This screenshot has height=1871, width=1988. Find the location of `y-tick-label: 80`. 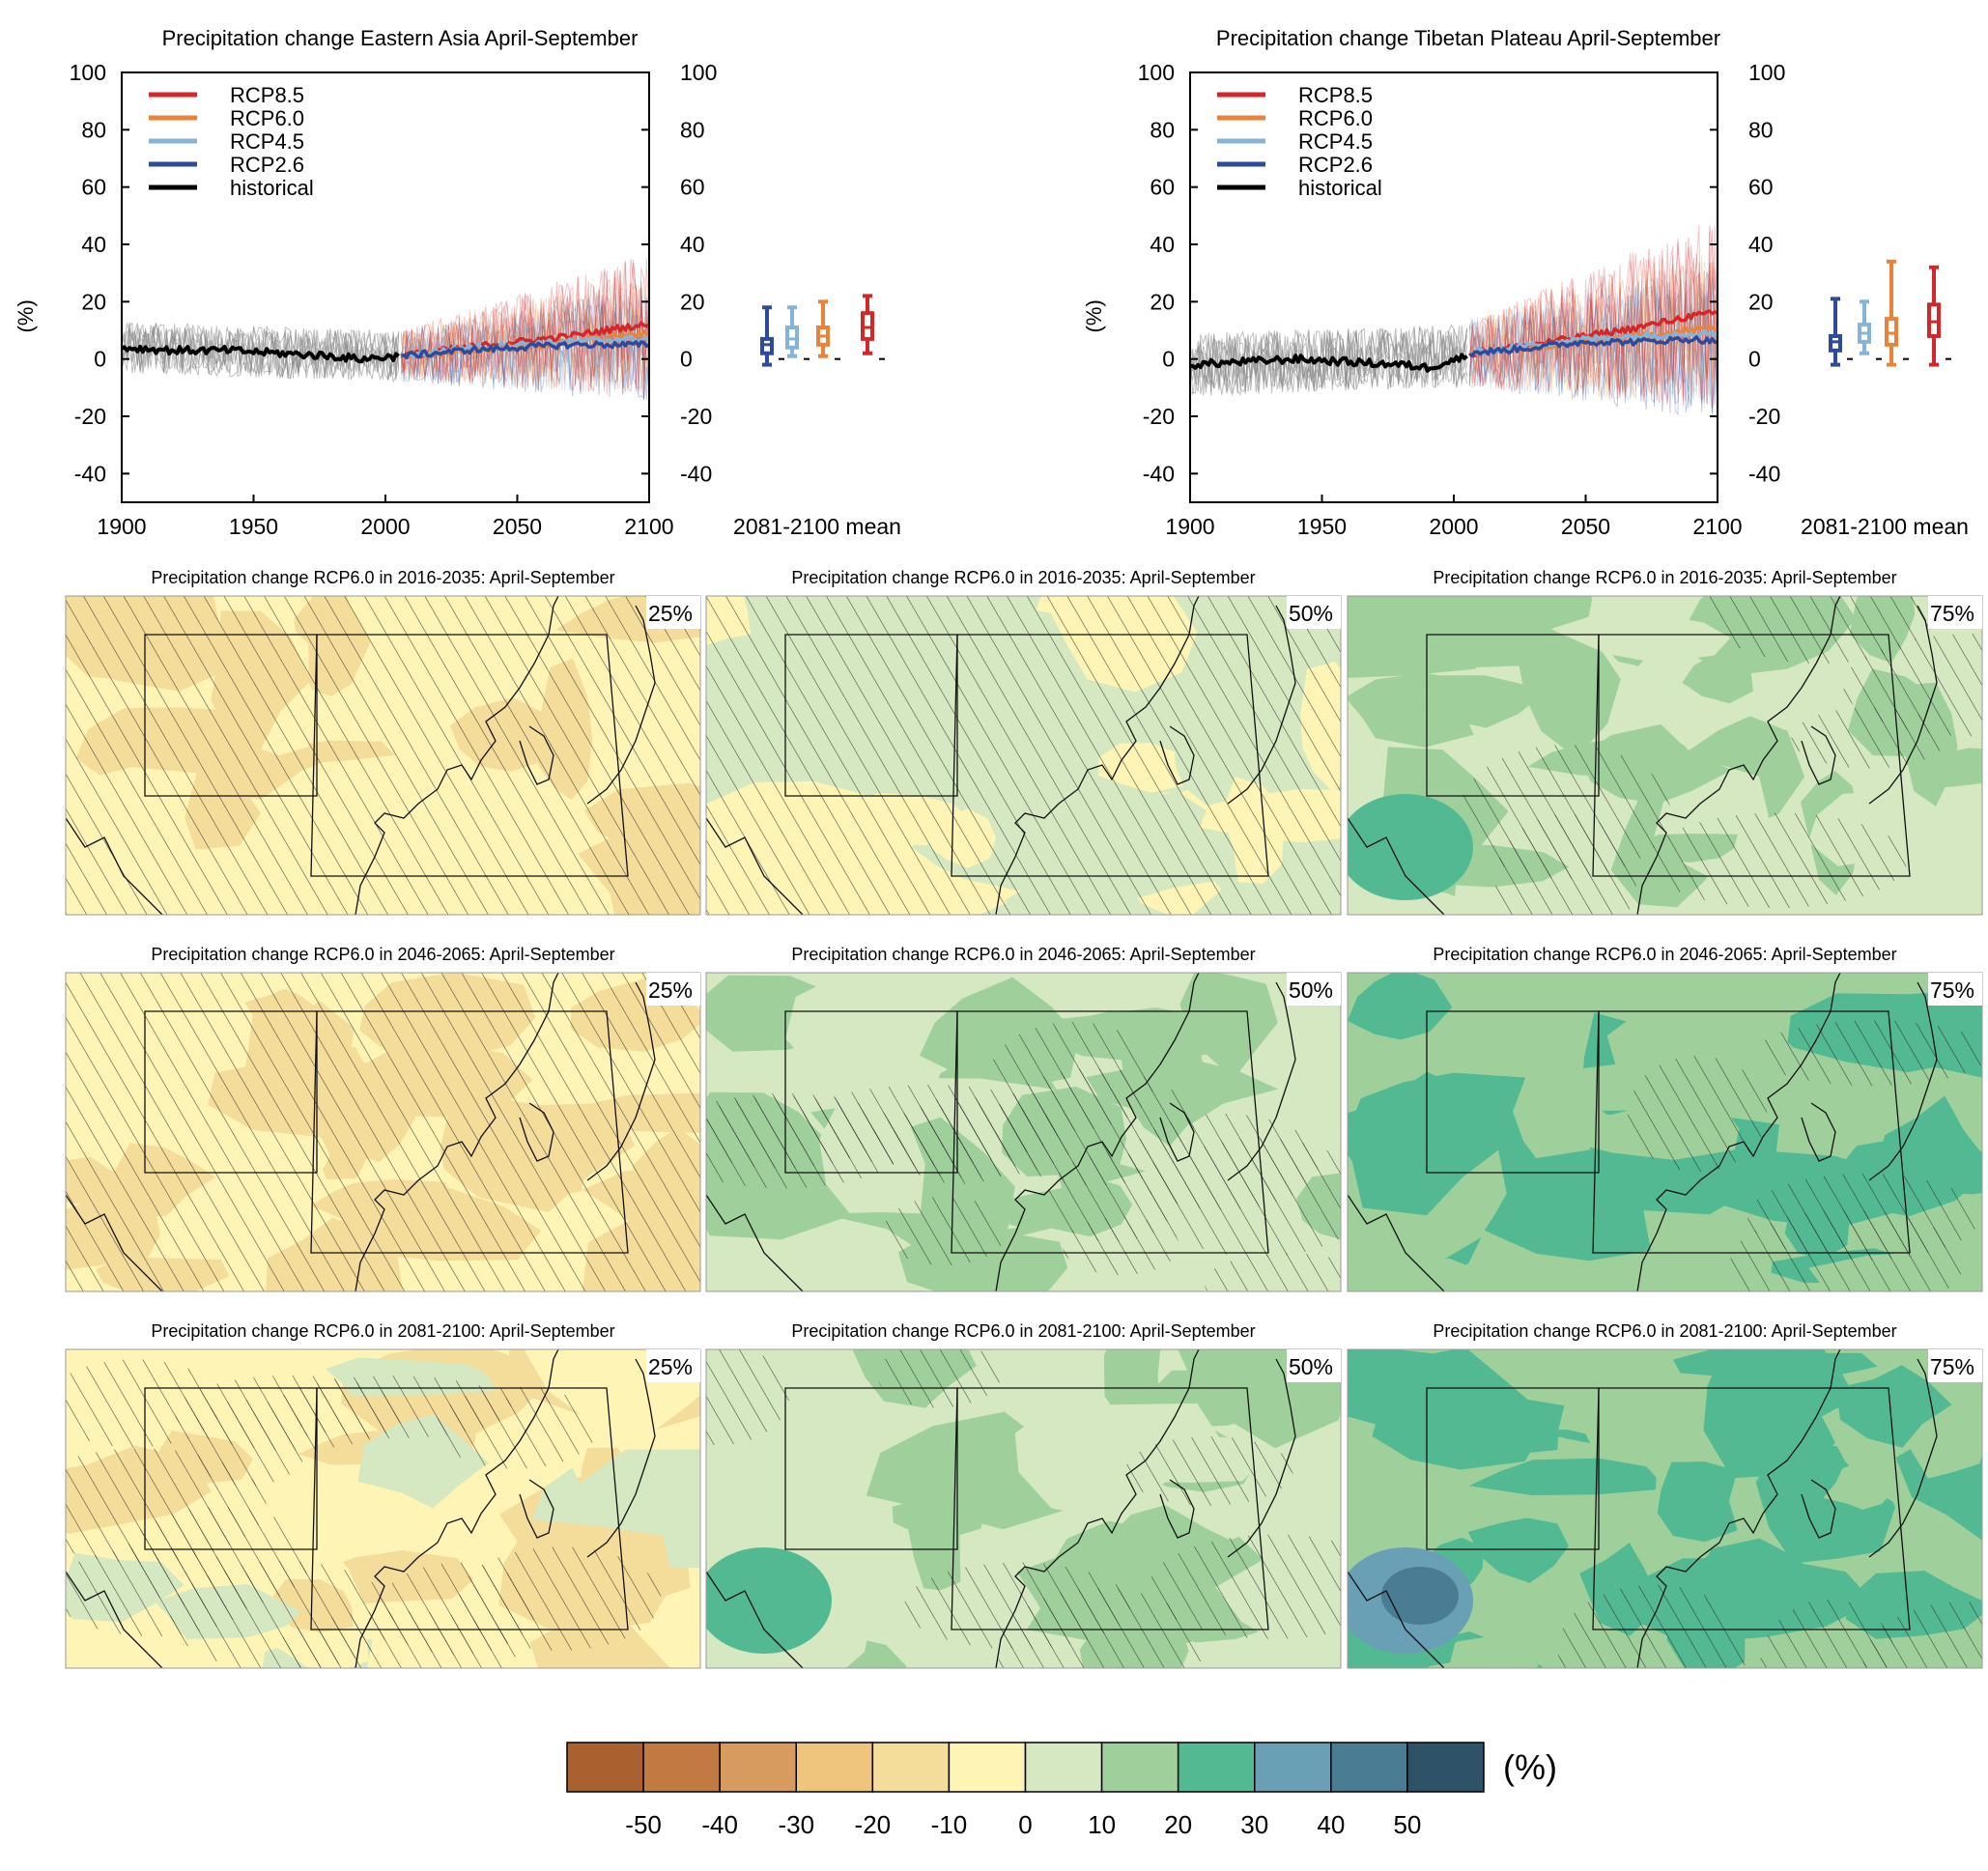

y-tick-label: 80 is located at coordinates (1162, 129).